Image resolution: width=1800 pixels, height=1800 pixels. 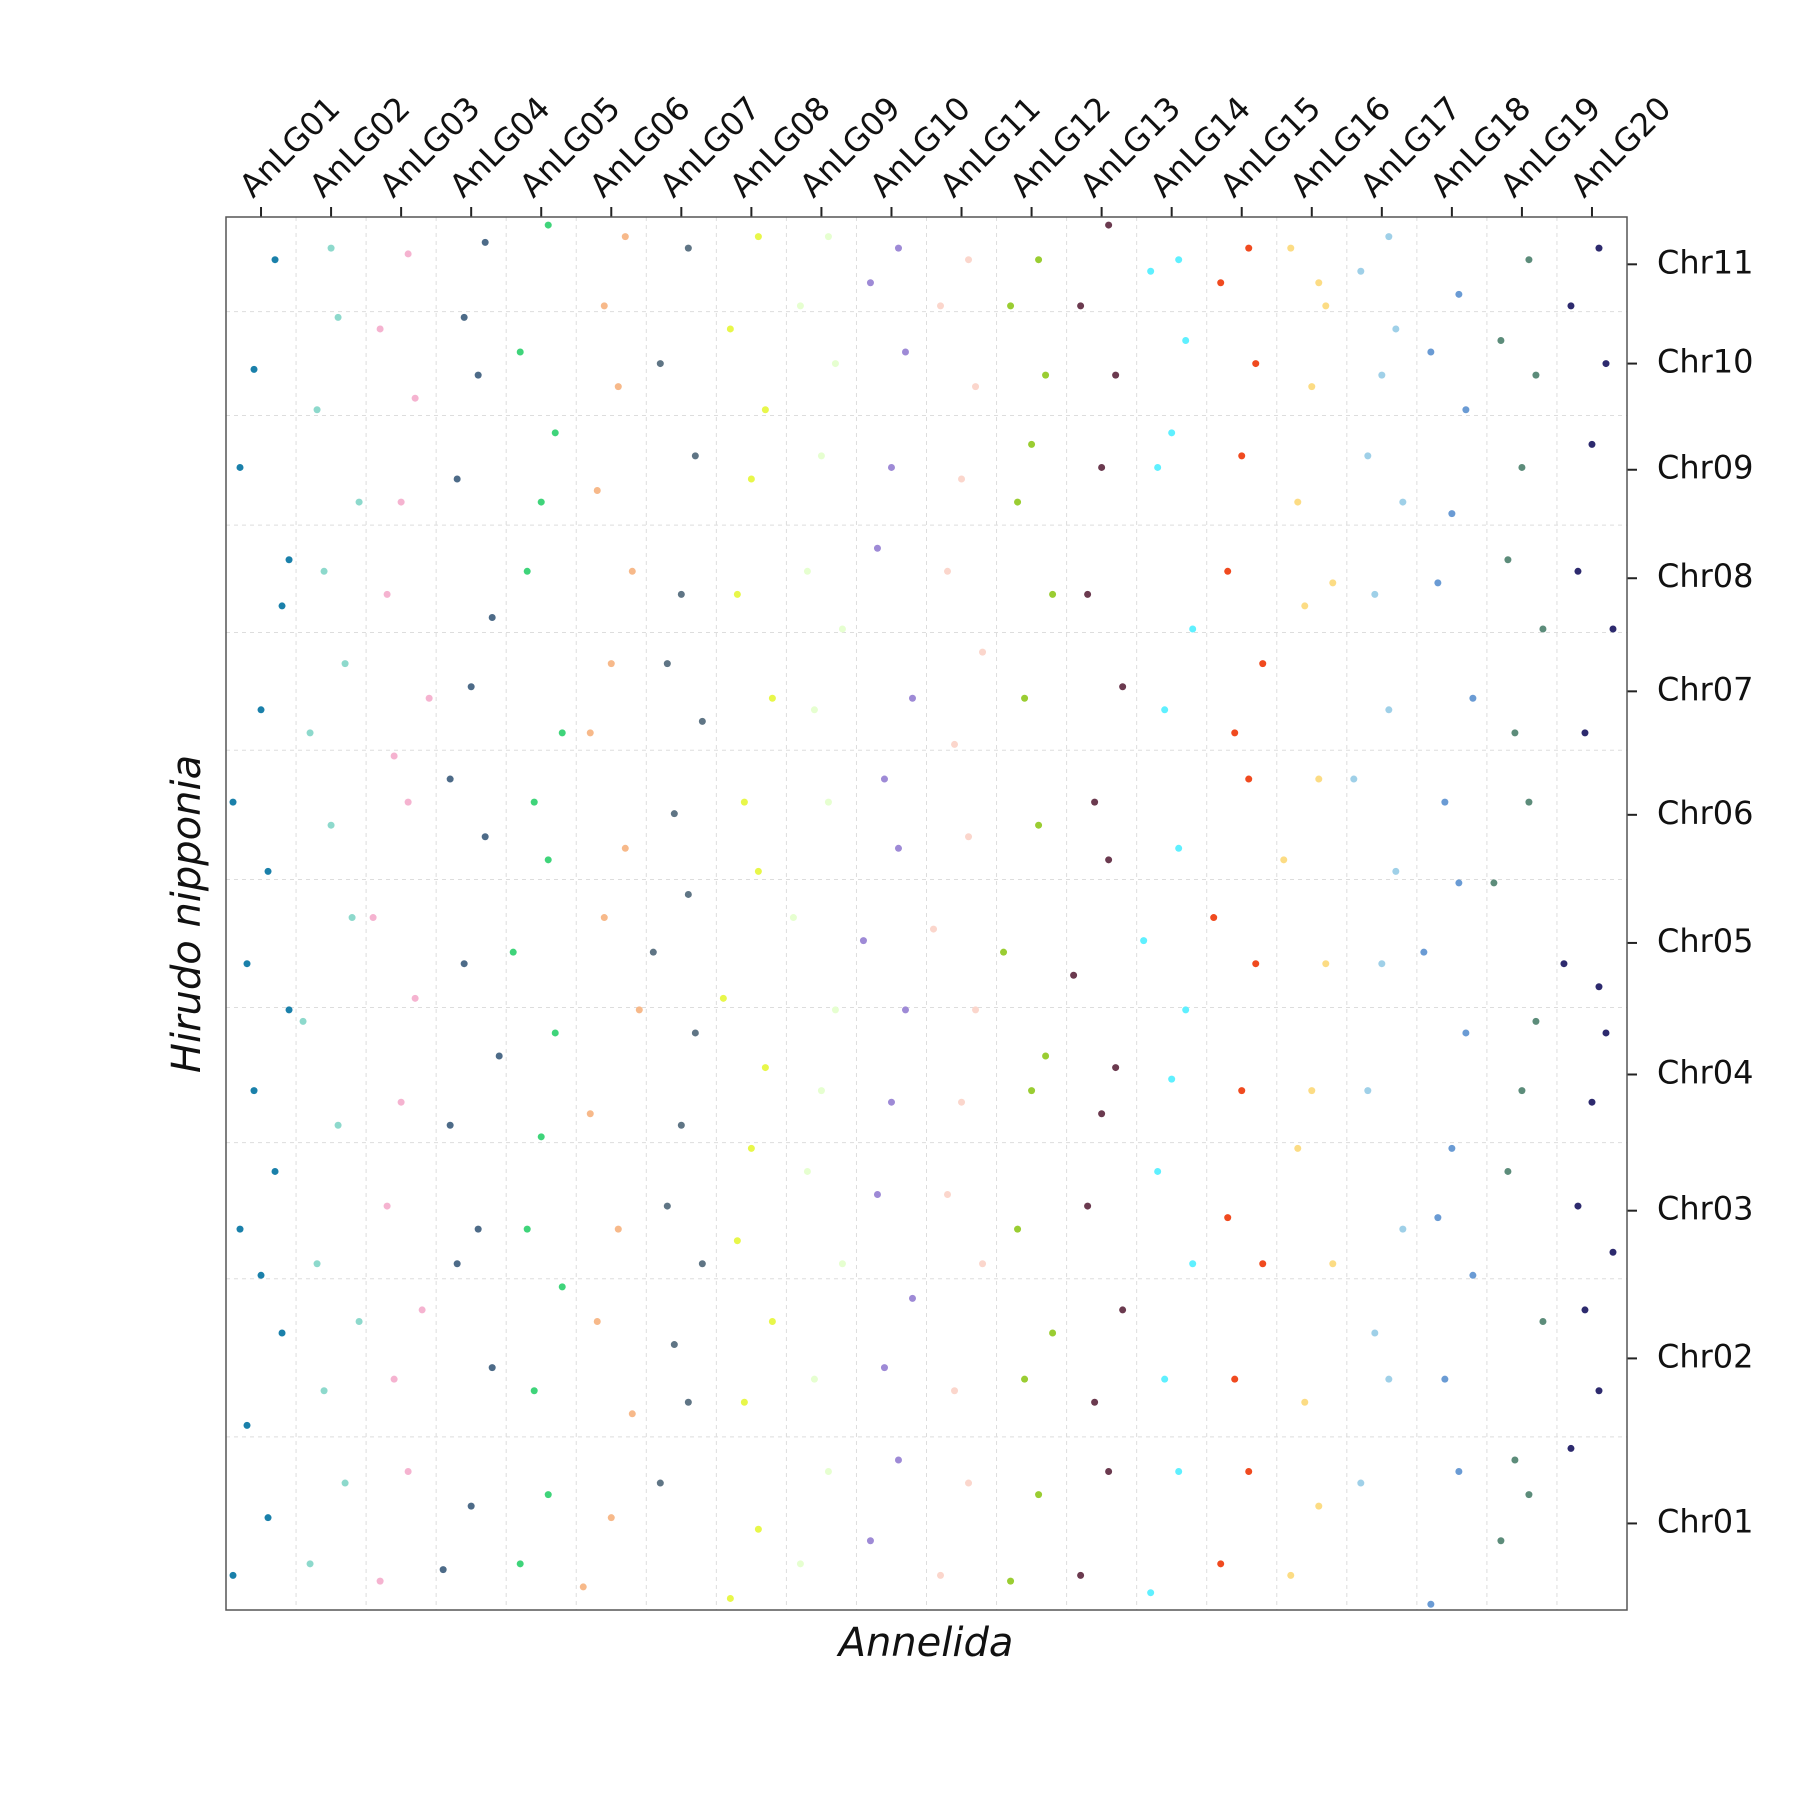 I want to click on y-axis-label: Hirudo nipponia, so click(x=187, y=914).